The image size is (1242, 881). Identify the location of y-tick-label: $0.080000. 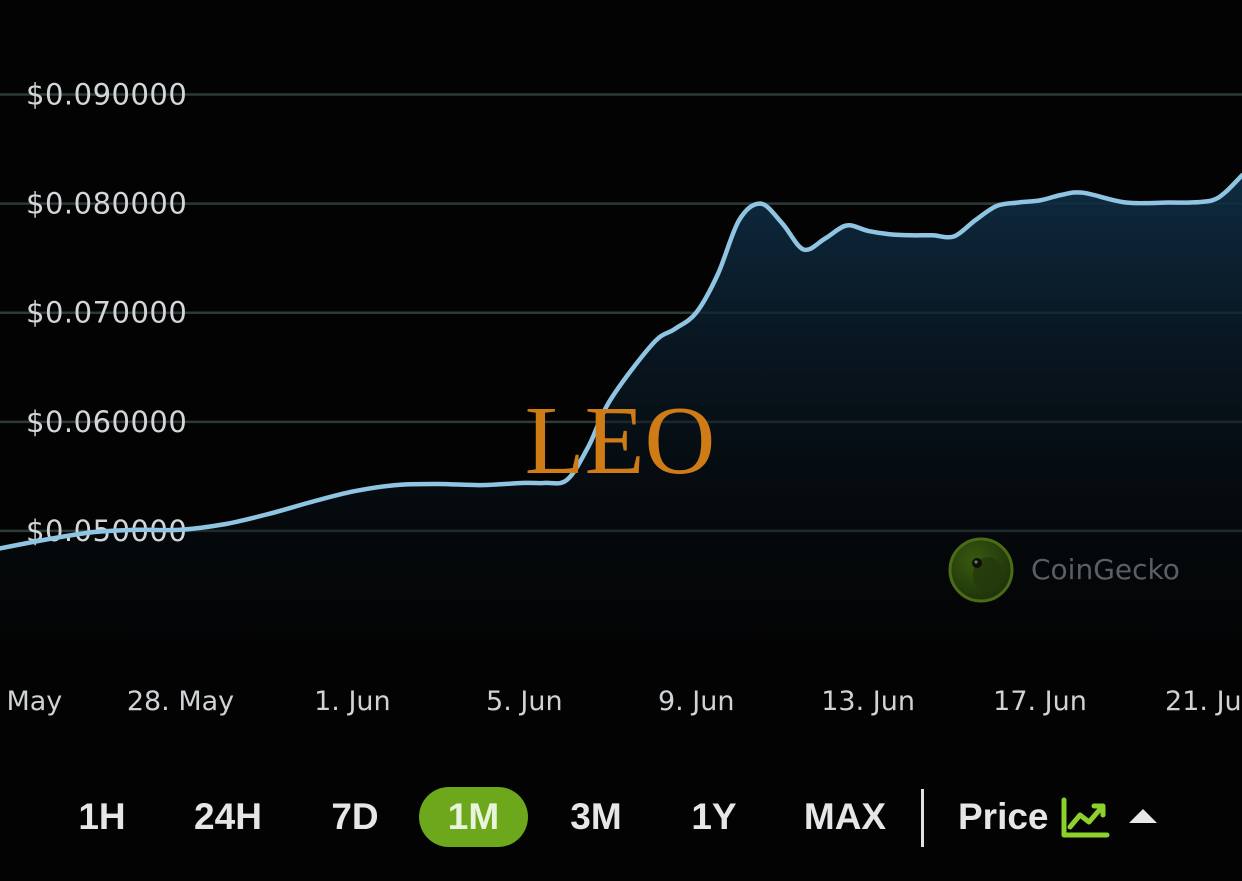
(106, 204).